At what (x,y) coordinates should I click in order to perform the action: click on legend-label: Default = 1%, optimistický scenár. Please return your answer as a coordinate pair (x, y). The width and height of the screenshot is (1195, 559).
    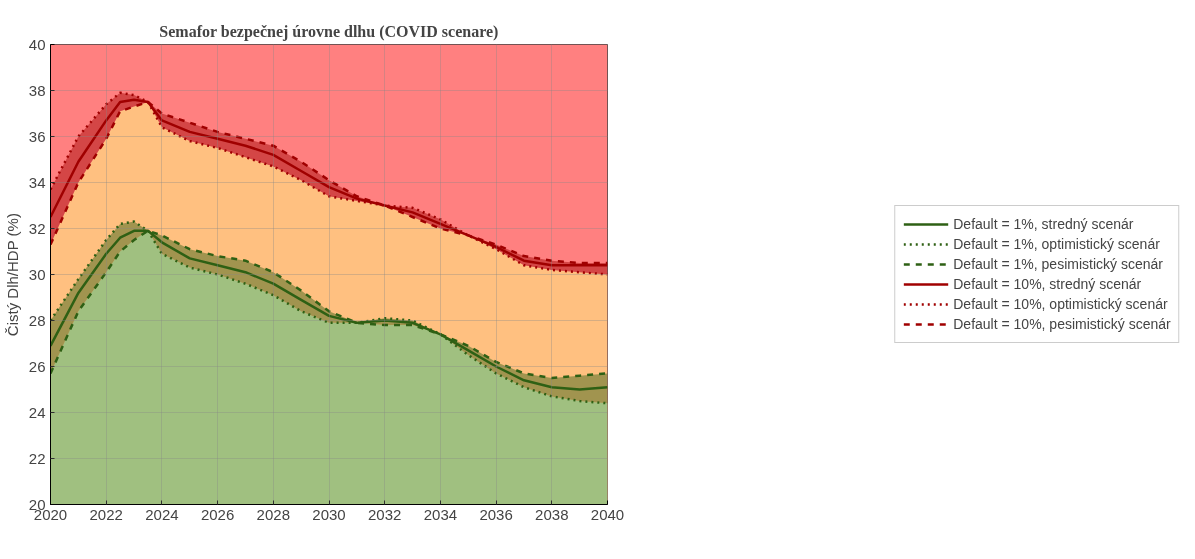
    Looking at the image, I should click on (1056, 244).